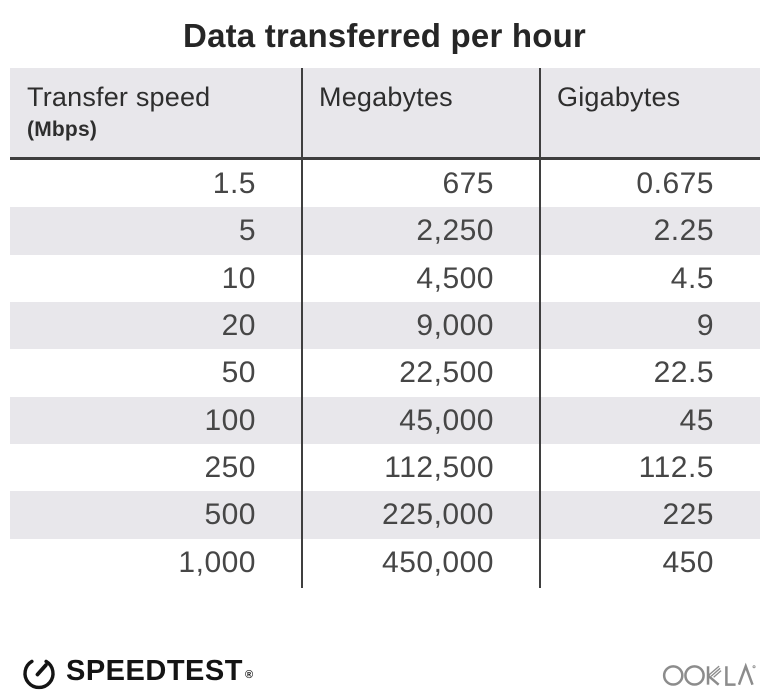 This screenshot has height=698, width=769. What do you see at coordinates (438, 562) in the screenshot?
I see `cell-megabytes: 450,000` at bounding box center [438, 562].